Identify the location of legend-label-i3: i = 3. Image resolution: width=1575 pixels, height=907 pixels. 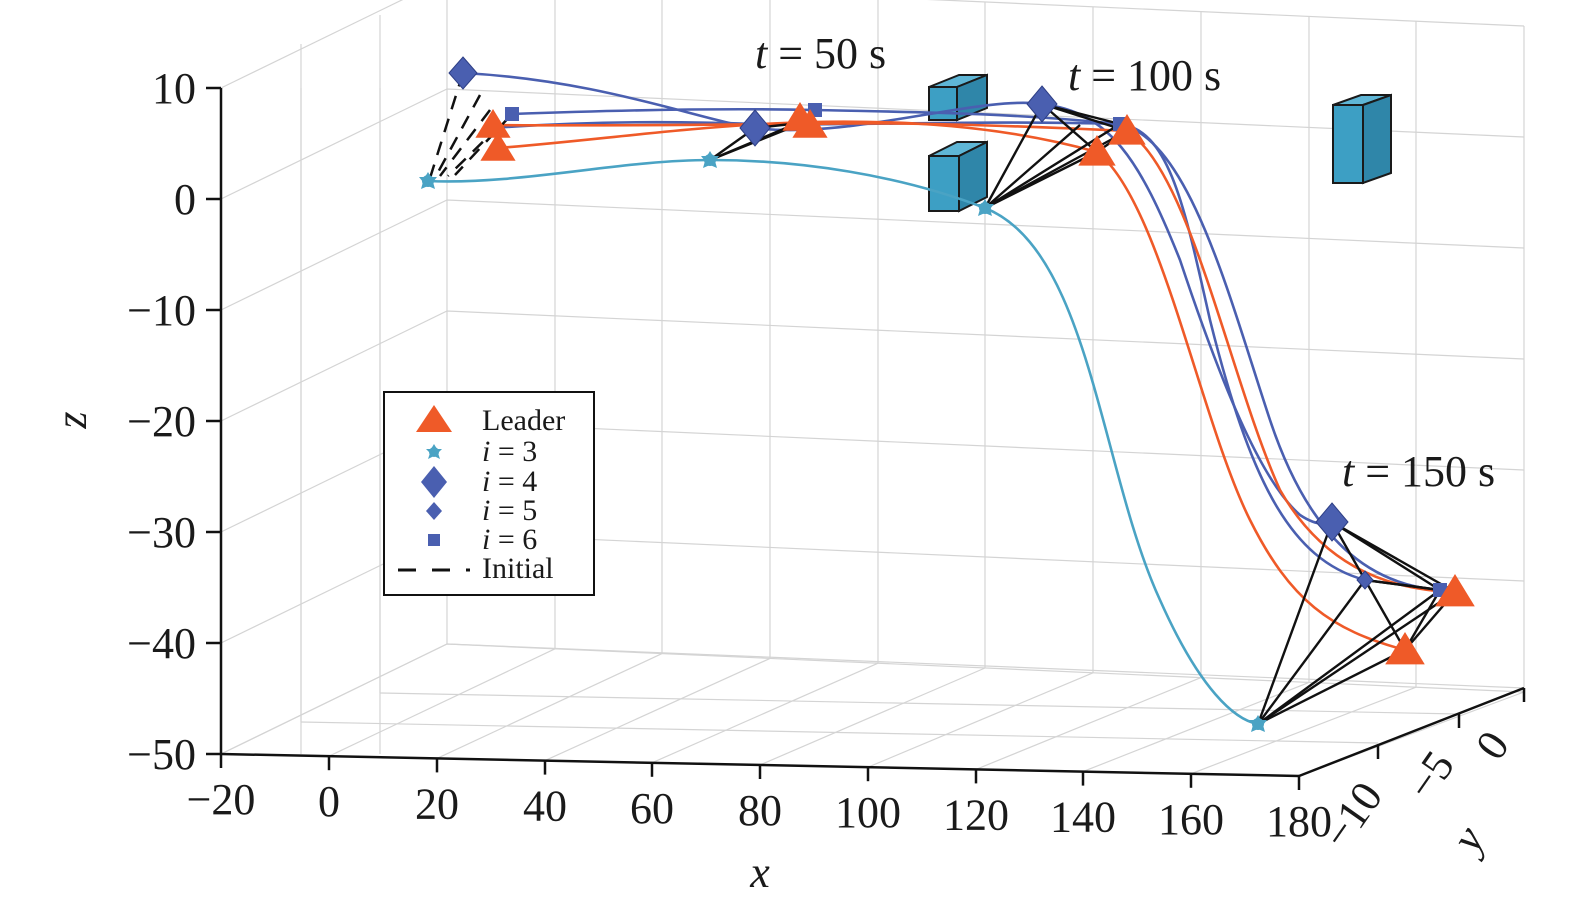
(509, 451).